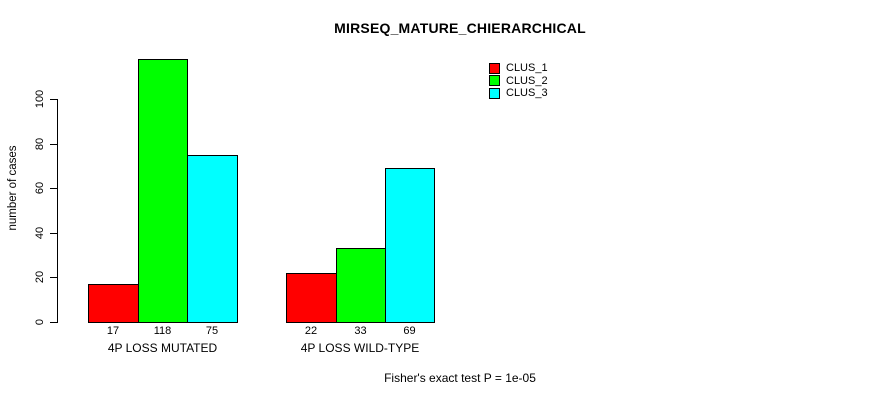 This screenshot has width=890, height=400. Describe the element at coordinates (212, 331) in the screenshot. I see `bar-value-label: 75` at that location.